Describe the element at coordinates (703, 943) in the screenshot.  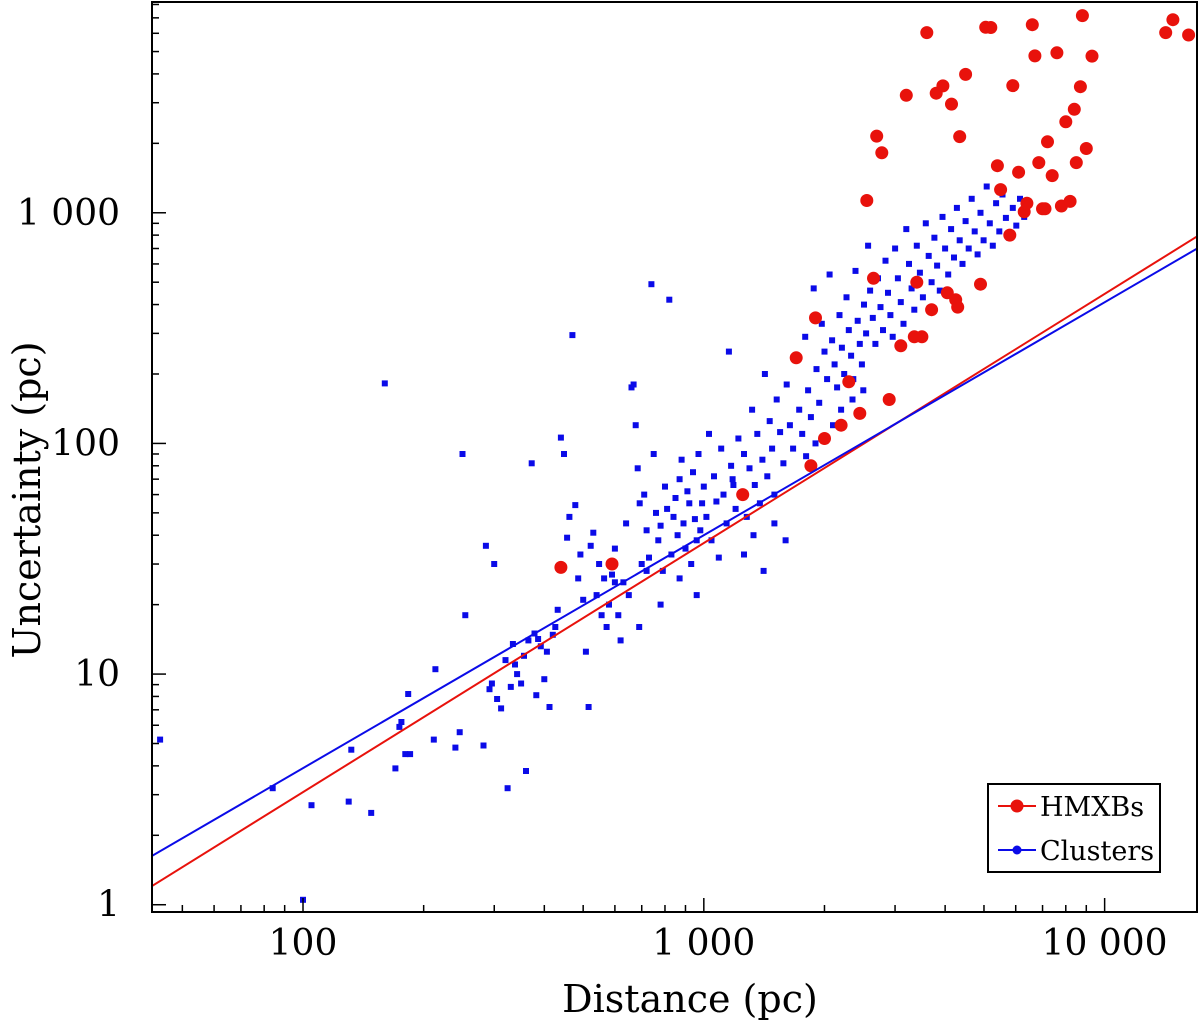
I see `x-tick-label: 1 000` at that location.